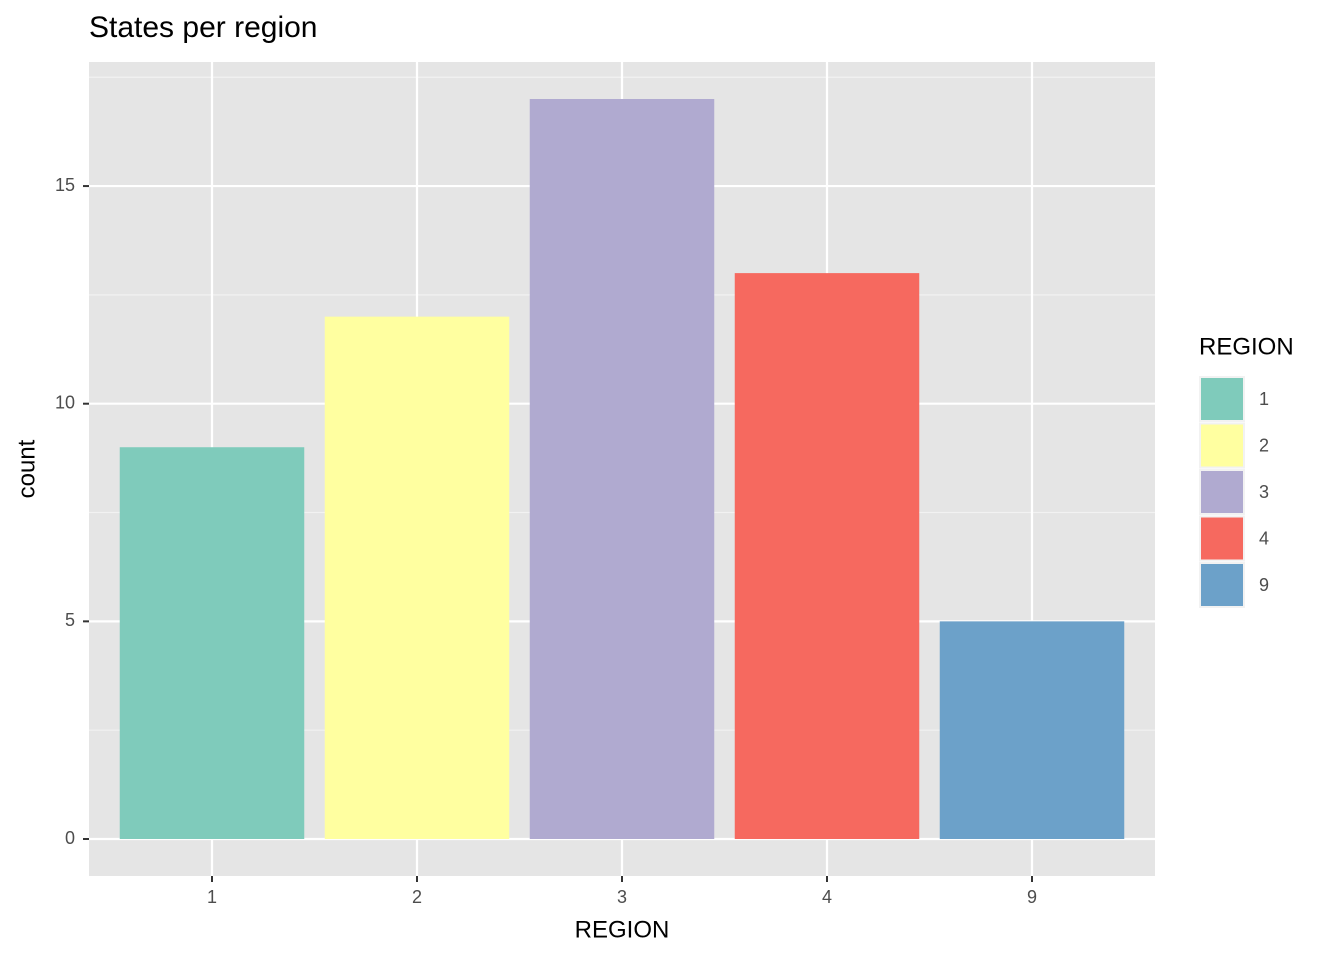 The width and height of the screenshot is (1344, 960). What do you see at coordinates (203, 27) in the screenshot?
I see `chart-title: States per region` at bounding box center [203, 27].